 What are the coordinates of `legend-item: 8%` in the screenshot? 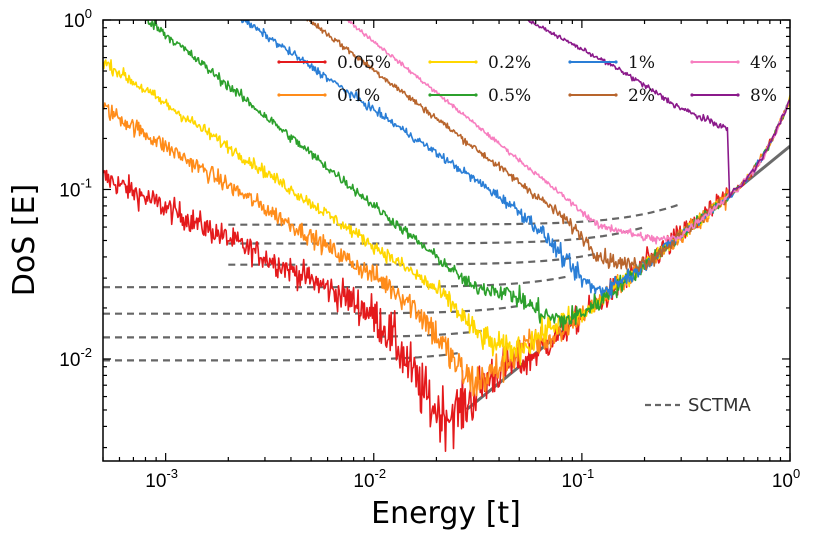 It's located at (733, 96).